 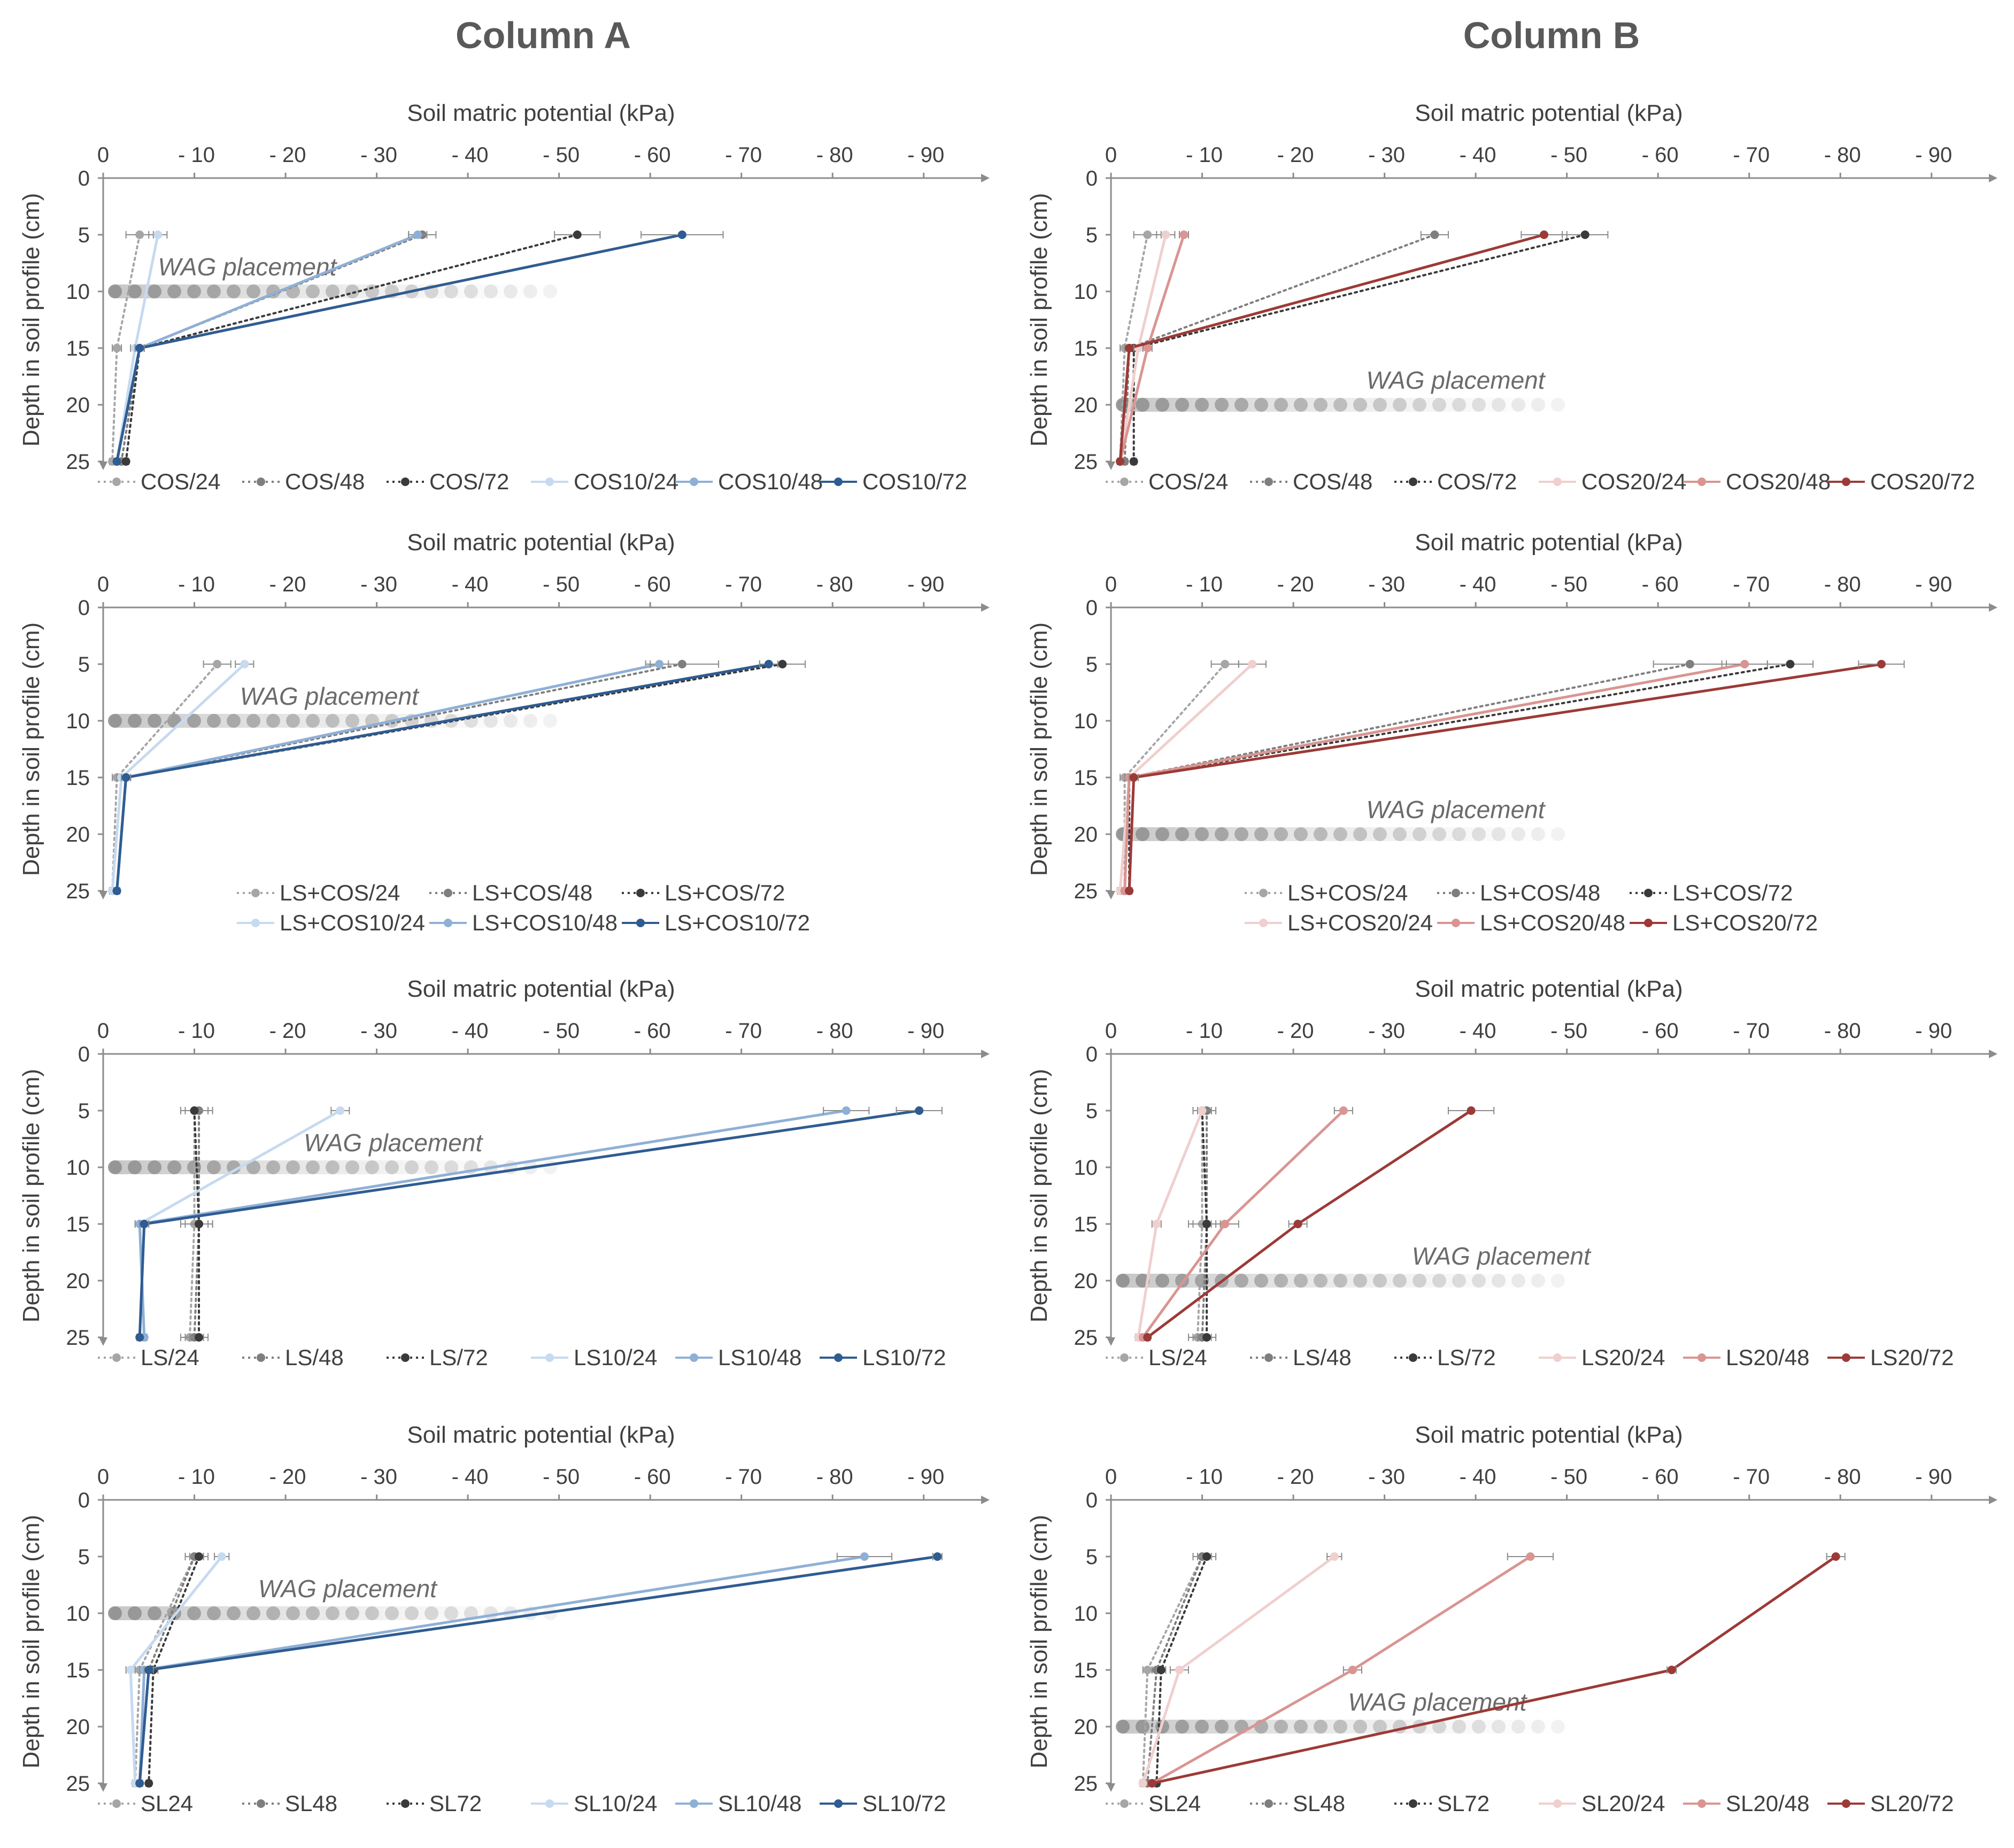 What do you see at coordinates (743, 1031) in the screenshot?
I see `x-tick-label: - 70` at bounding box center [743, 1031].